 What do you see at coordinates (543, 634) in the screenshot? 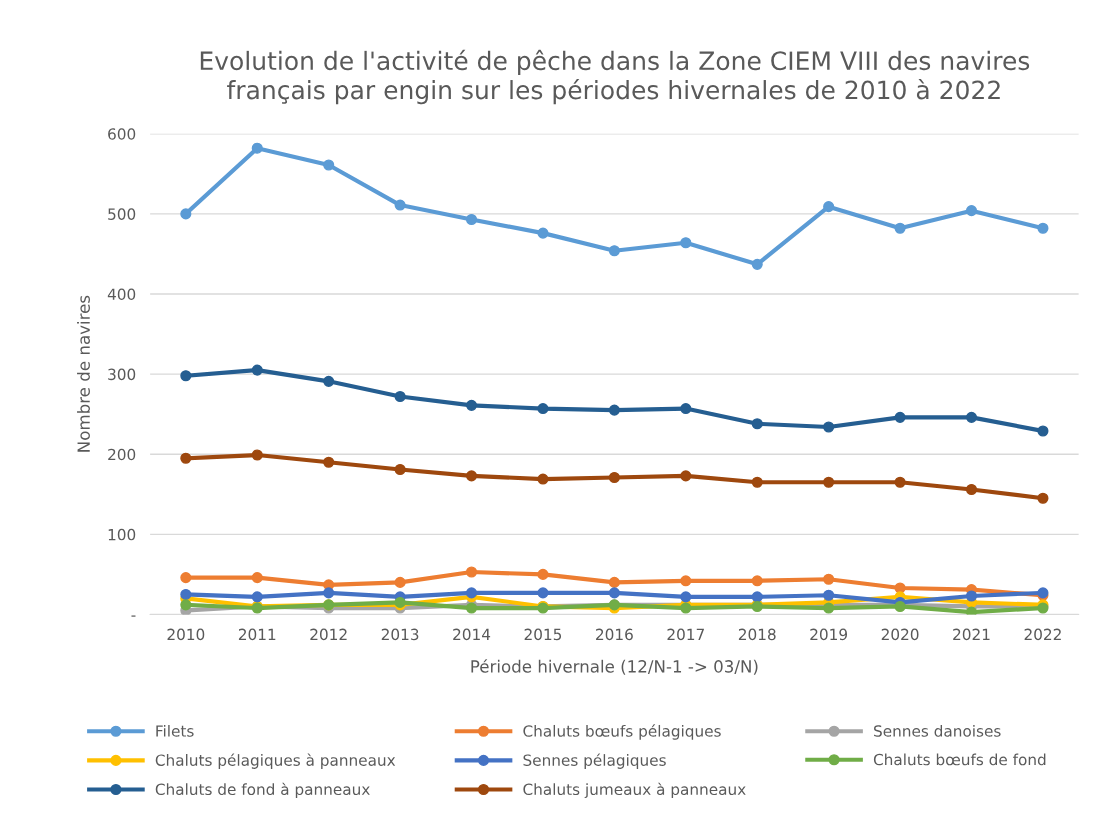
I see `x-tick-label: 2015` at bounding box center [543, 634].